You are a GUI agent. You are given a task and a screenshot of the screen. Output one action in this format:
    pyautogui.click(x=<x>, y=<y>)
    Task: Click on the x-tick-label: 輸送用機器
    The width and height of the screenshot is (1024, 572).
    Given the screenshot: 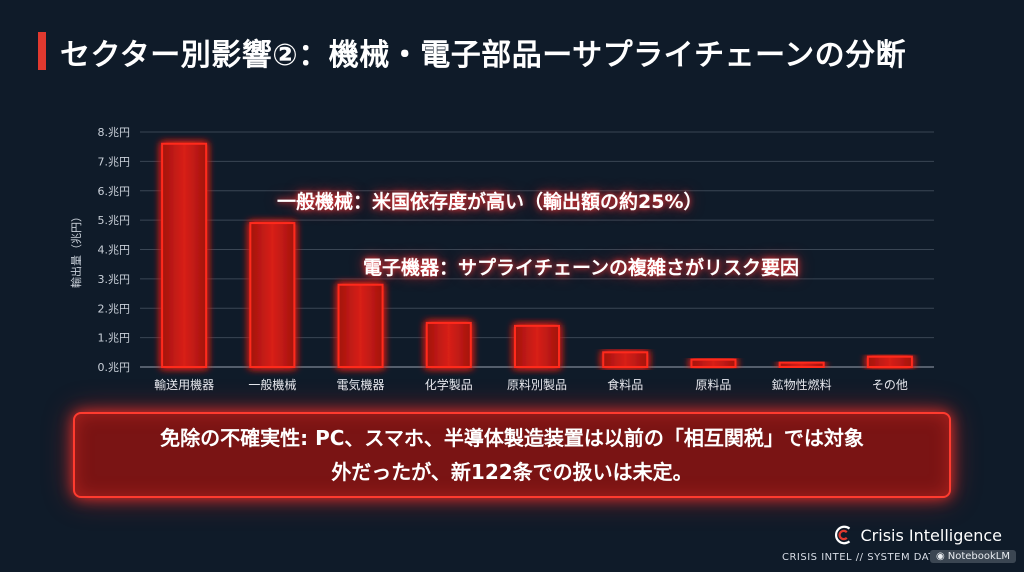 What is the action you would take?
    pyautogui.click(x=184, y=384)
    